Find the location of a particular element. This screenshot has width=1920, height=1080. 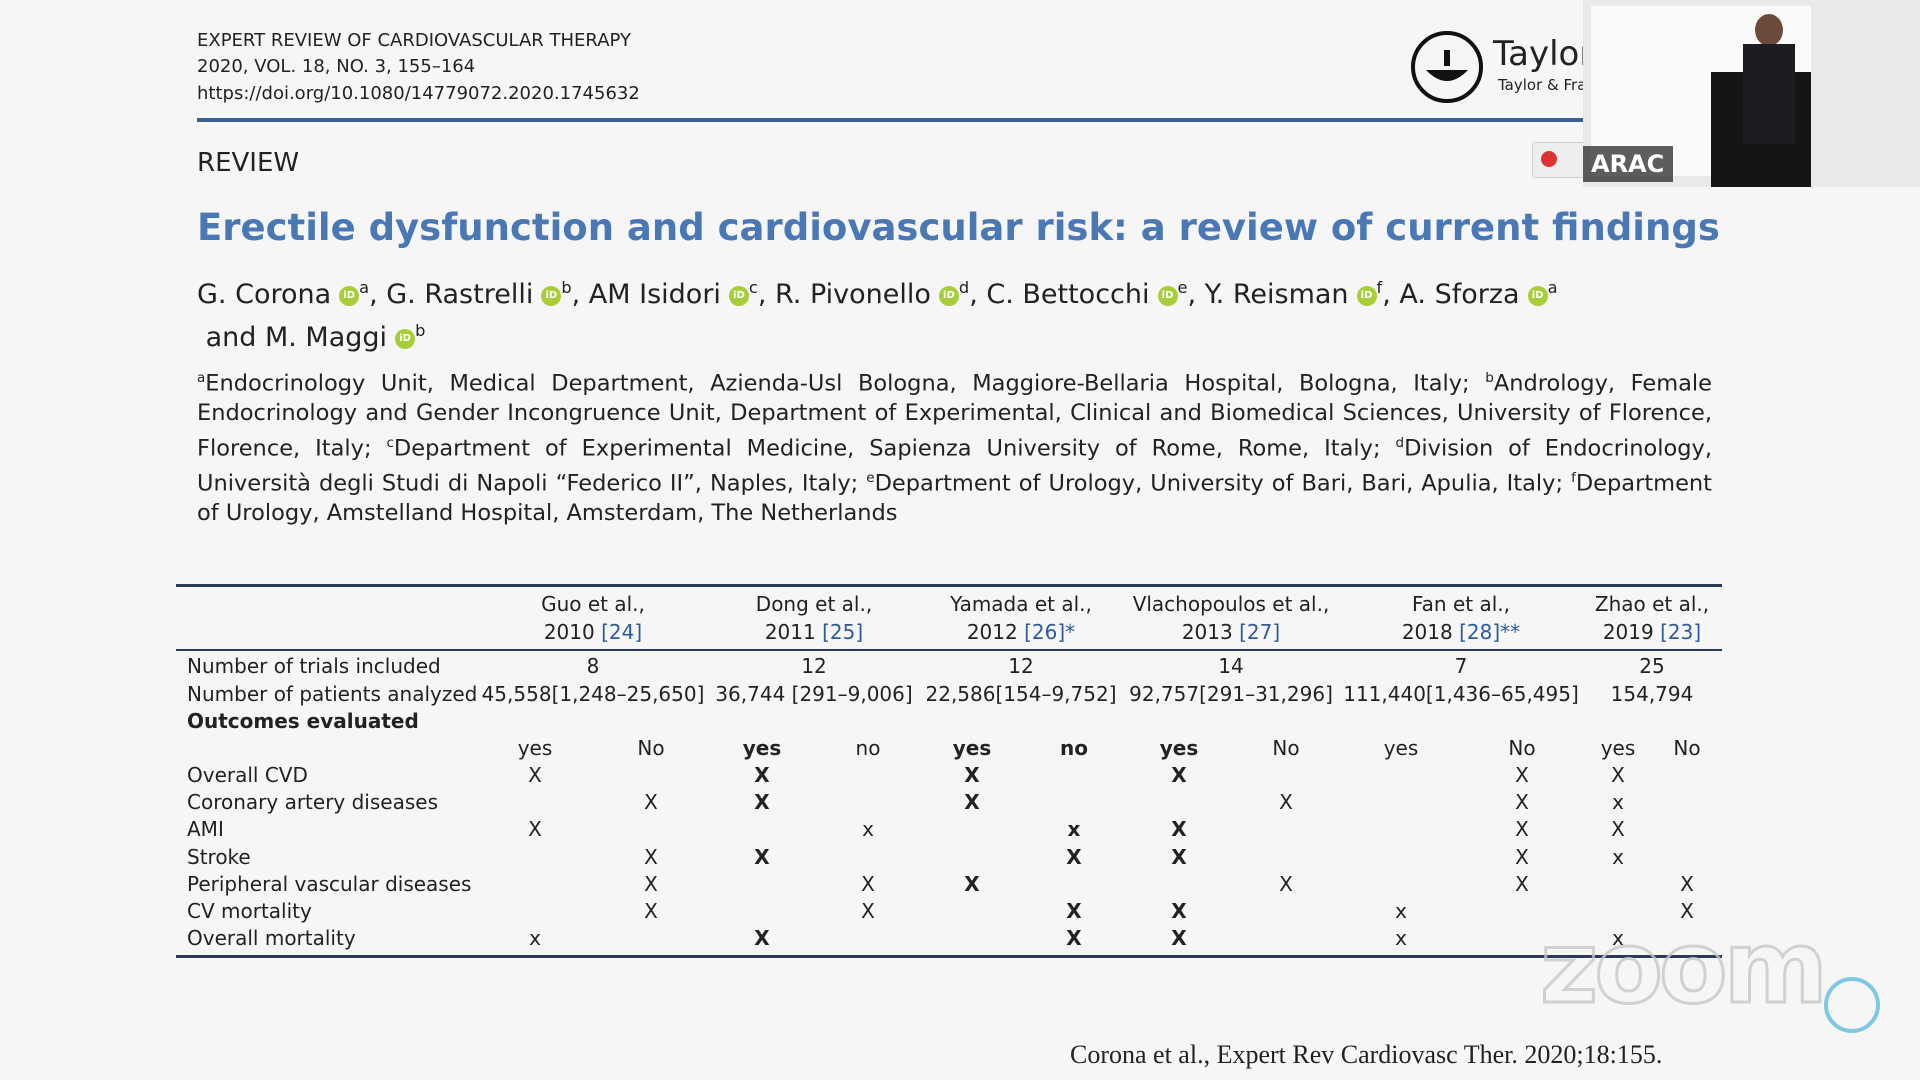

summary-value: 111,440[1,436–65,495] is located at coordinates (1461, 694).